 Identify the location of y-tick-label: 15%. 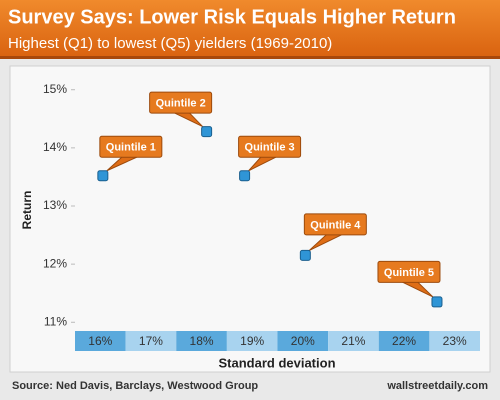
(55, 89).